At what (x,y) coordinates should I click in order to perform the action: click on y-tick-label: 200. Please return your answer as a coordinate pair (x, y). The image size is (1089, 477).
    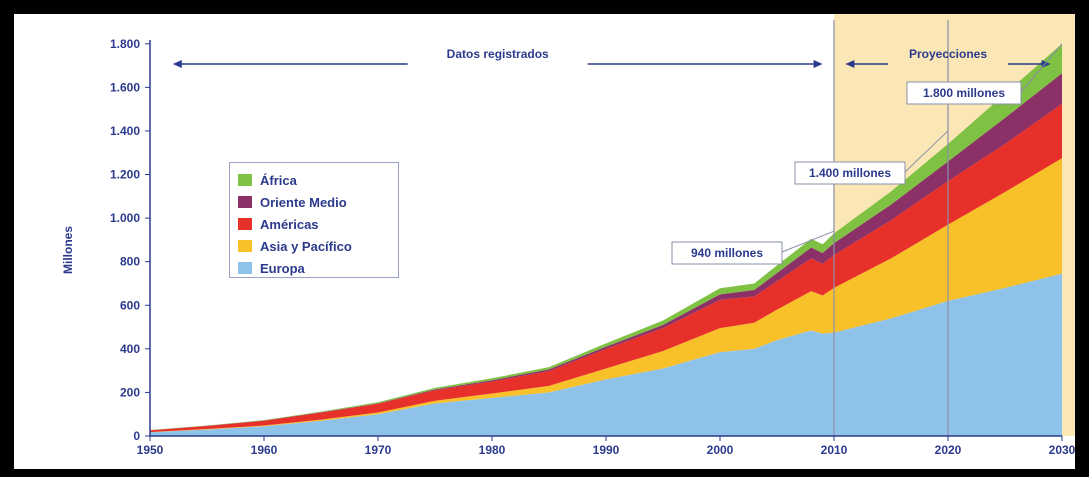
    Looking at the image, I should click on (130, 392).